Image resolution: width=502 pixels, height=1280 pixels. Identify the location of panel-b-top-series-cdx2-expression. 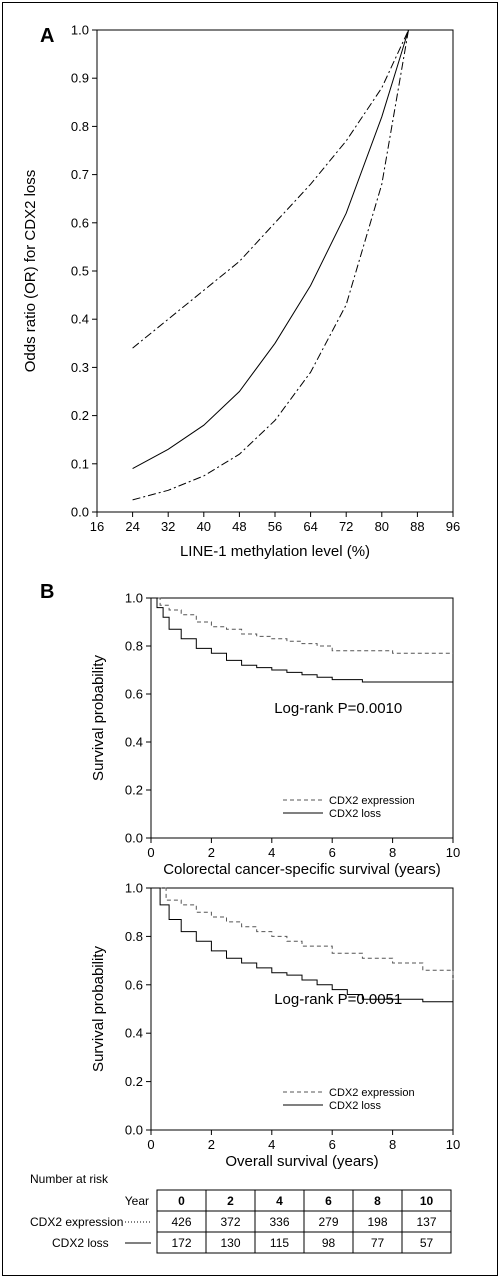
(302, 625).